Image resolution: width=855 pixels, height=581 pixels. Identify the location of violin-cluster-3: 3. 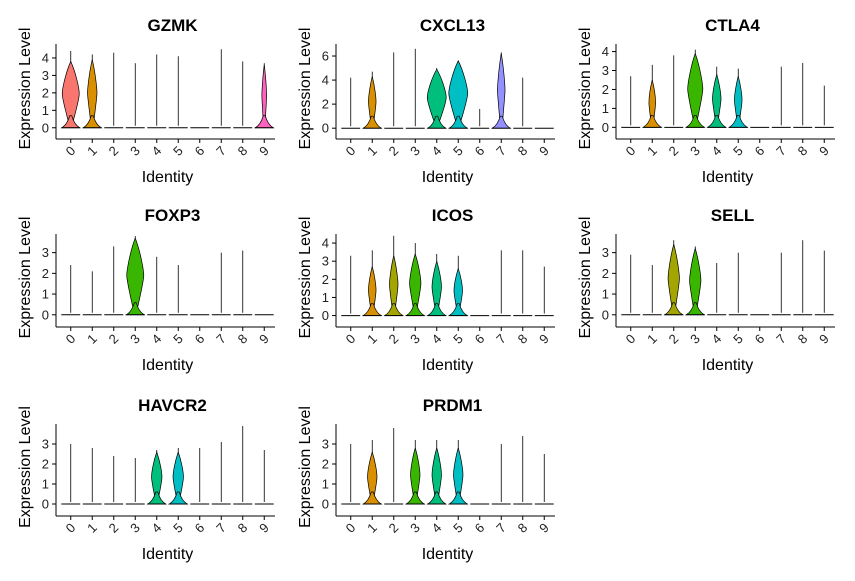
(415, 295).